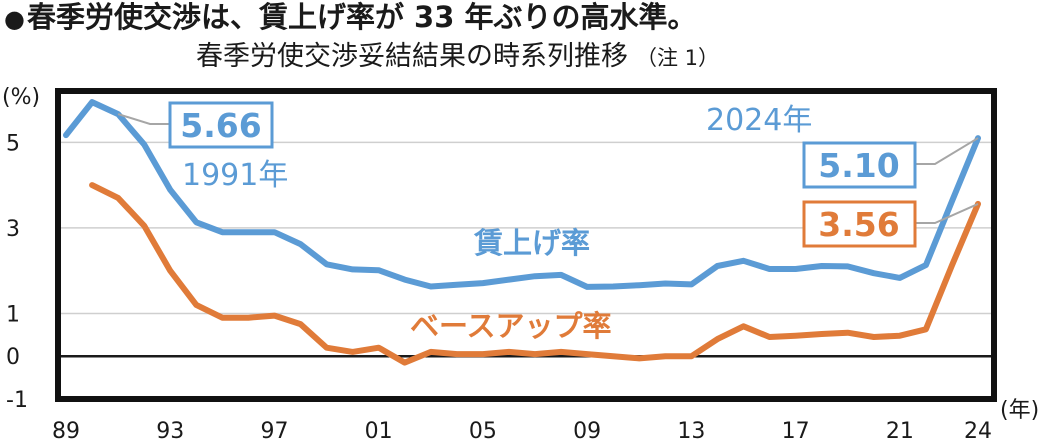 Image resolution: width=1042 pixels, height=443 pixels. I want to click on y-tick-label: -1, so click(17, 400).